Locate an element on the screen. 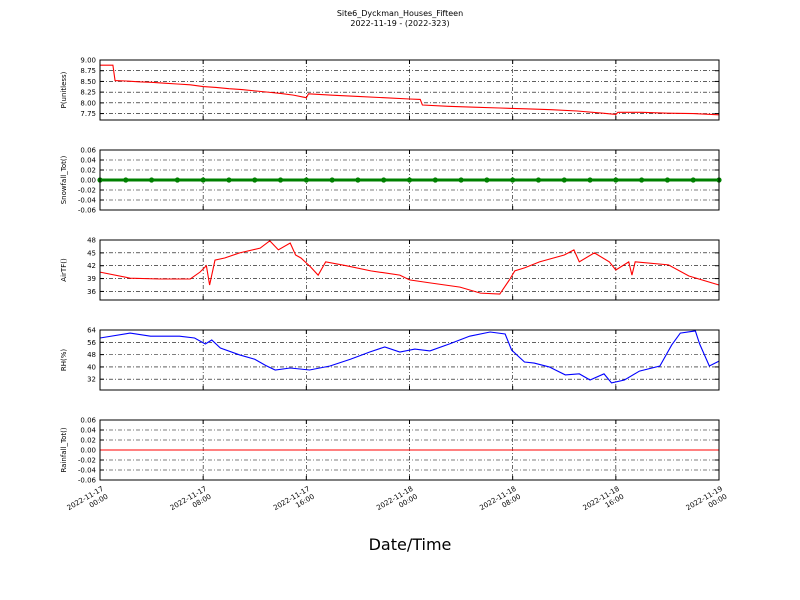 This screenshot has width=800, height=600. figure-title: Site6_Dyckman_Houses_Fifteen is located at coordinates (400, 13).